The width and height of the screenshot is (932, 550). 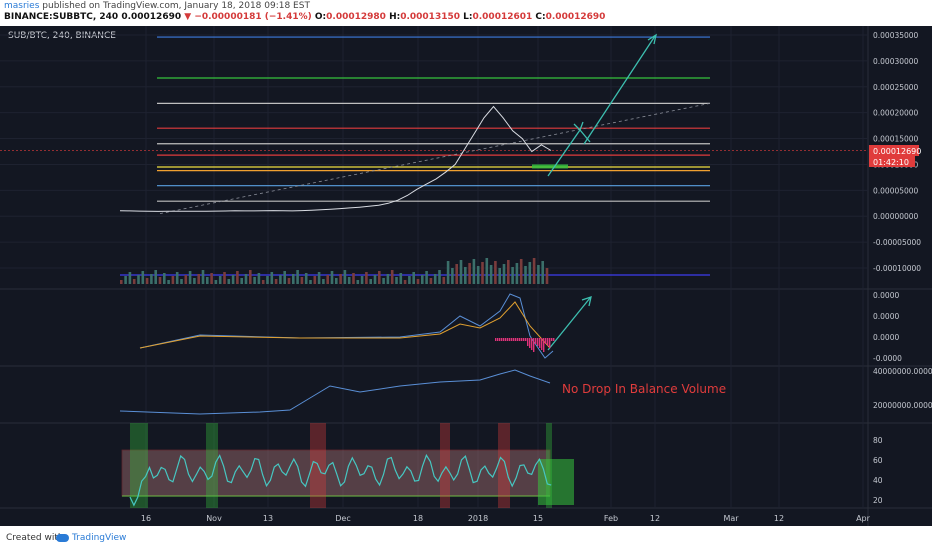 I want to click on tradingview-brand-link: TradingView, so click(x=99, y=538).